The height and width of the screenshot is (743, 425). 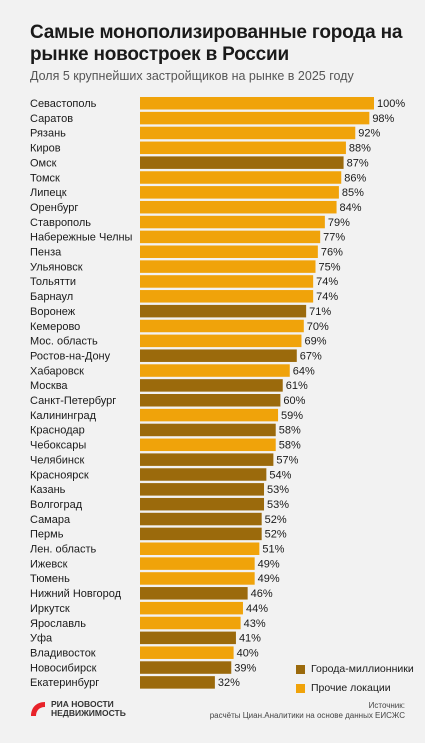 What do you see at coordinates (278, 505) in the screenshot?
I see `value-label: 53%` at bounding box center [278, 505].